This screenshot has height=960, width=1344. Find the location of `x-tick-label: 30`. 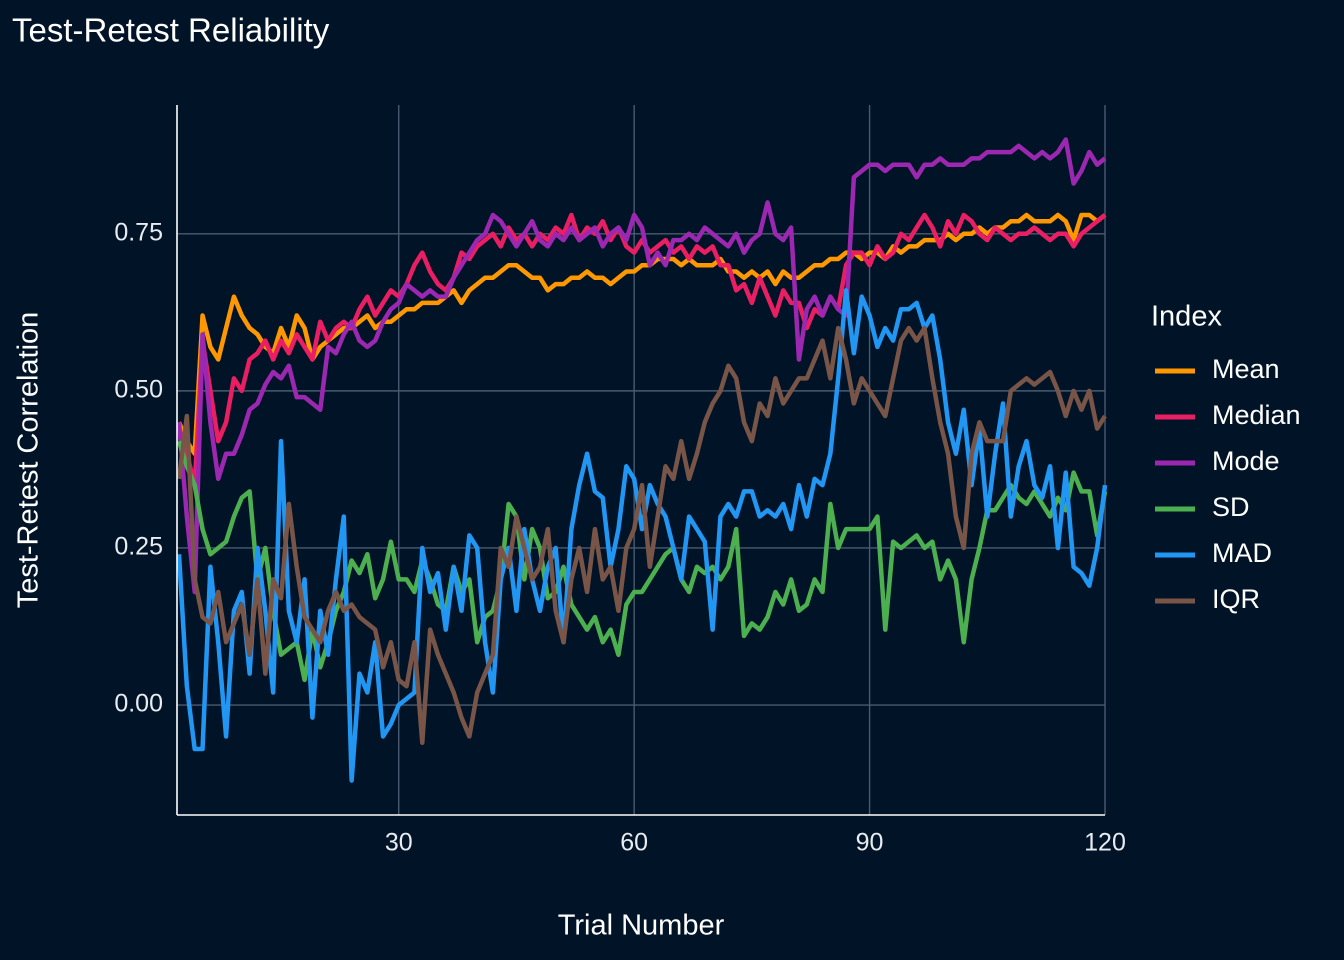

x-tick-label: 30 is located at coordinates (399, 843).